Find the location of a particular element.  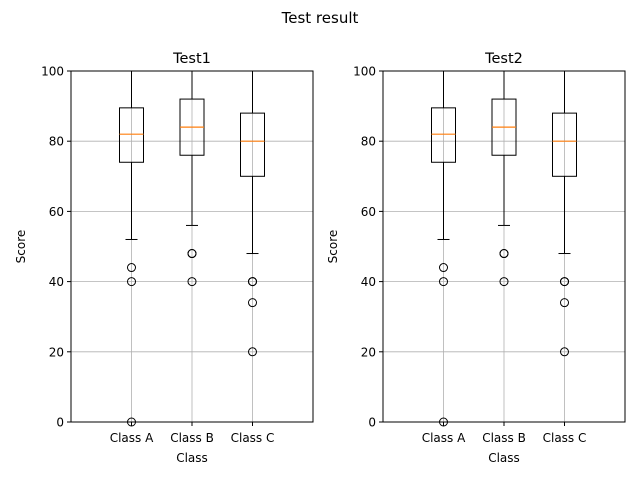

figure-title: Test result is located at coordinates (320, 18).